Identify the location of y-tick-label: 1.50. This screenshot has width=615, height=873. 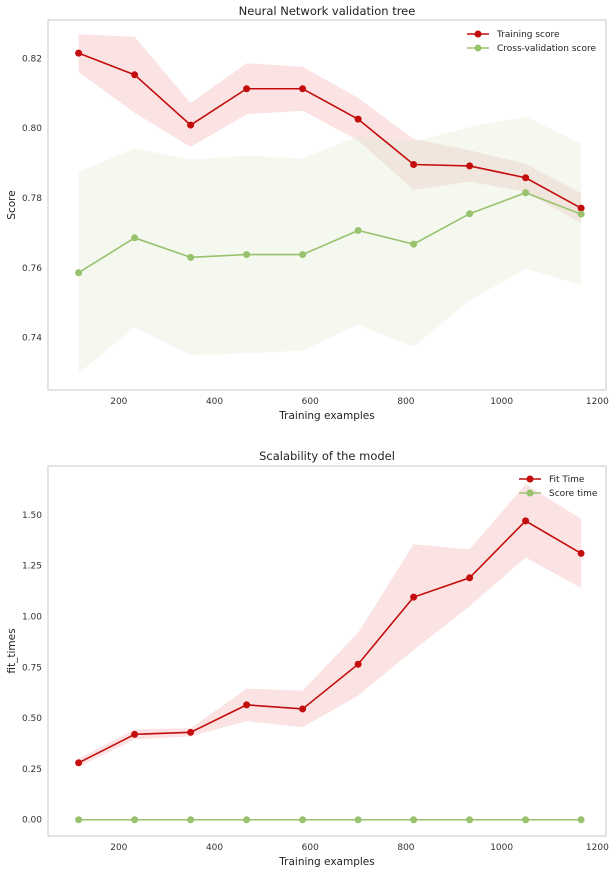
(32, 516).